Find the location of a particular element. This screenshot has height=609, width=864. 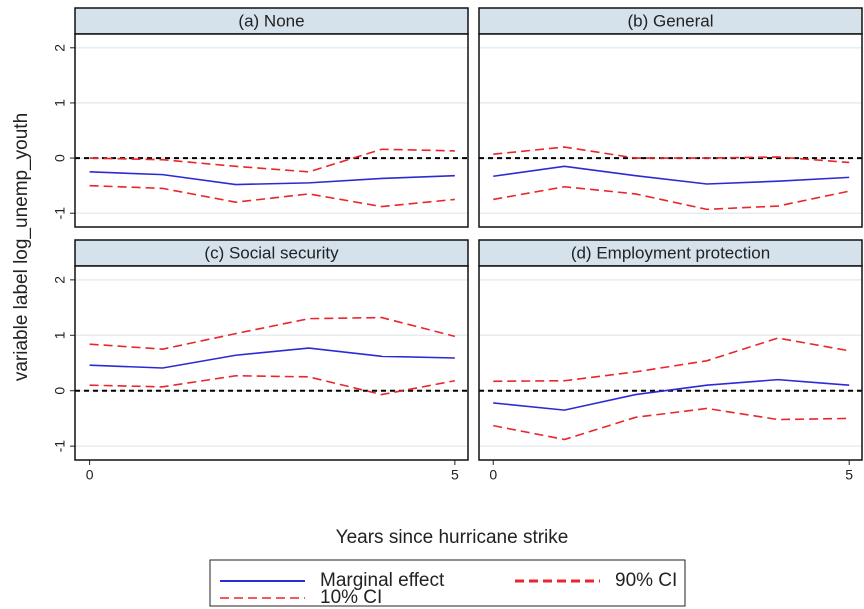

panel-title: (d) Employment protection is located at coordinates (670, 252).